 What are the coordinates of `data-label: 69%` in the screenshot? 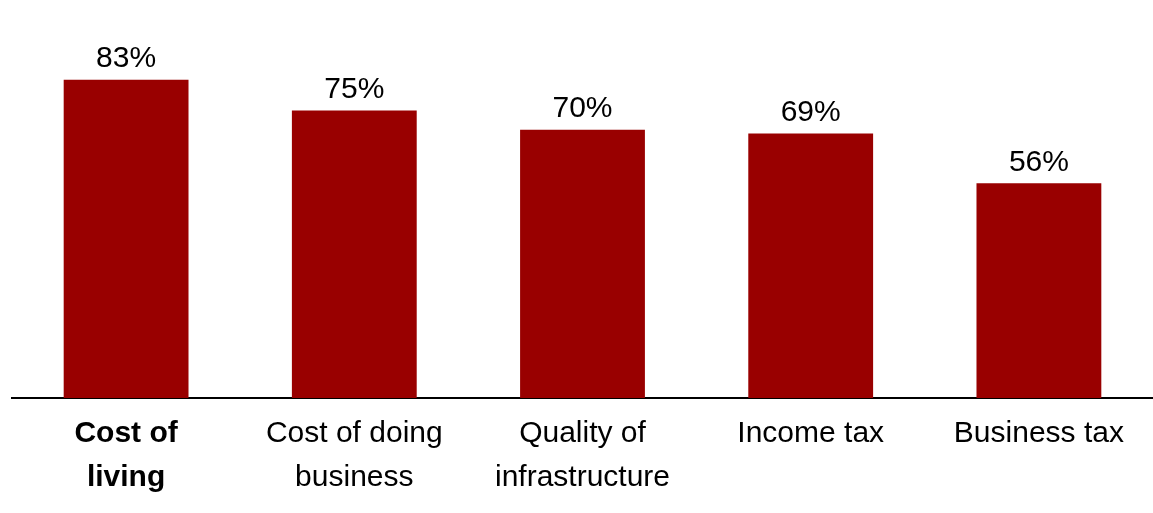 It's located at (810, 110).